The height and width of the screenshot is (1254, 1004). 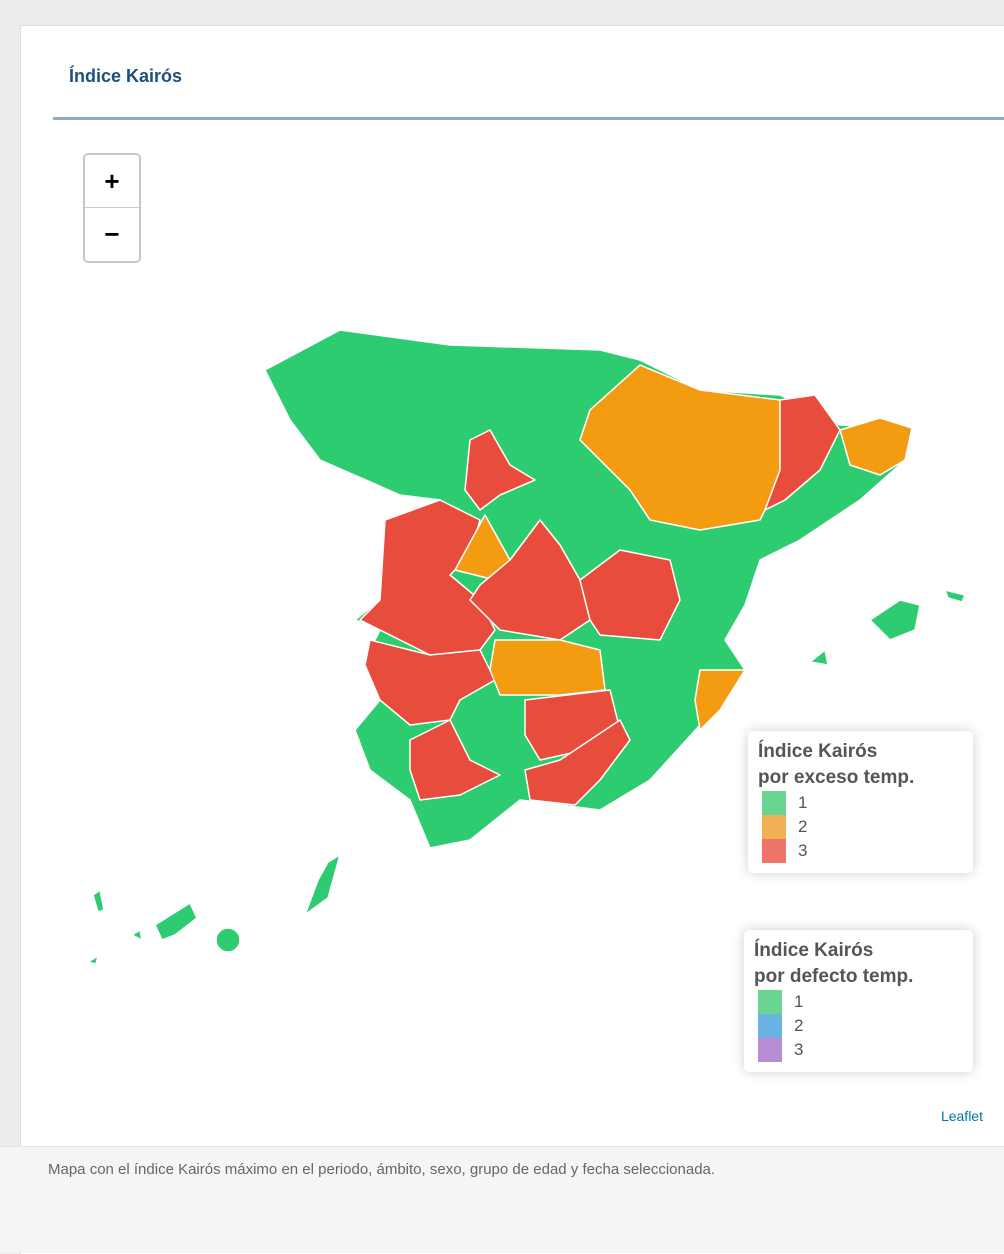 What do you see at coordinates (836, 777) in the screenshot?
I see `legend-title: por exceso temp.` at bounding box center [836, 777].